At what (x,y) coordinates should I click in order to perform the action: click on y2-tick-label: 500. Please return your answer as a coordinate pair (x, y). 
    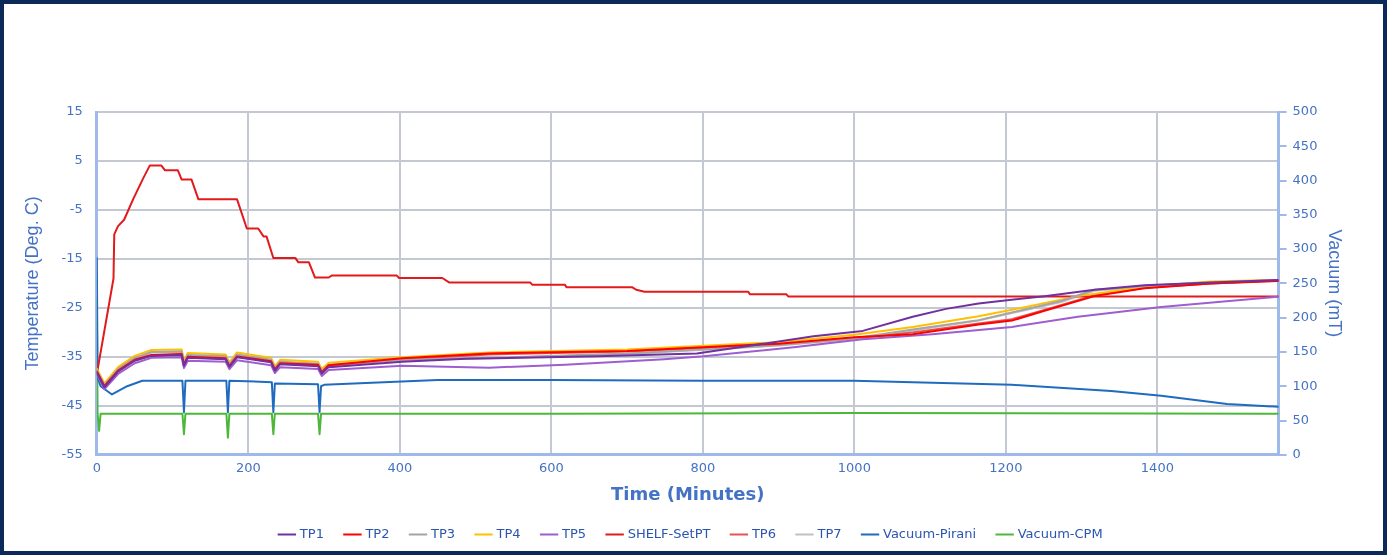
    Looking at the image, I should click on (1305, 111).